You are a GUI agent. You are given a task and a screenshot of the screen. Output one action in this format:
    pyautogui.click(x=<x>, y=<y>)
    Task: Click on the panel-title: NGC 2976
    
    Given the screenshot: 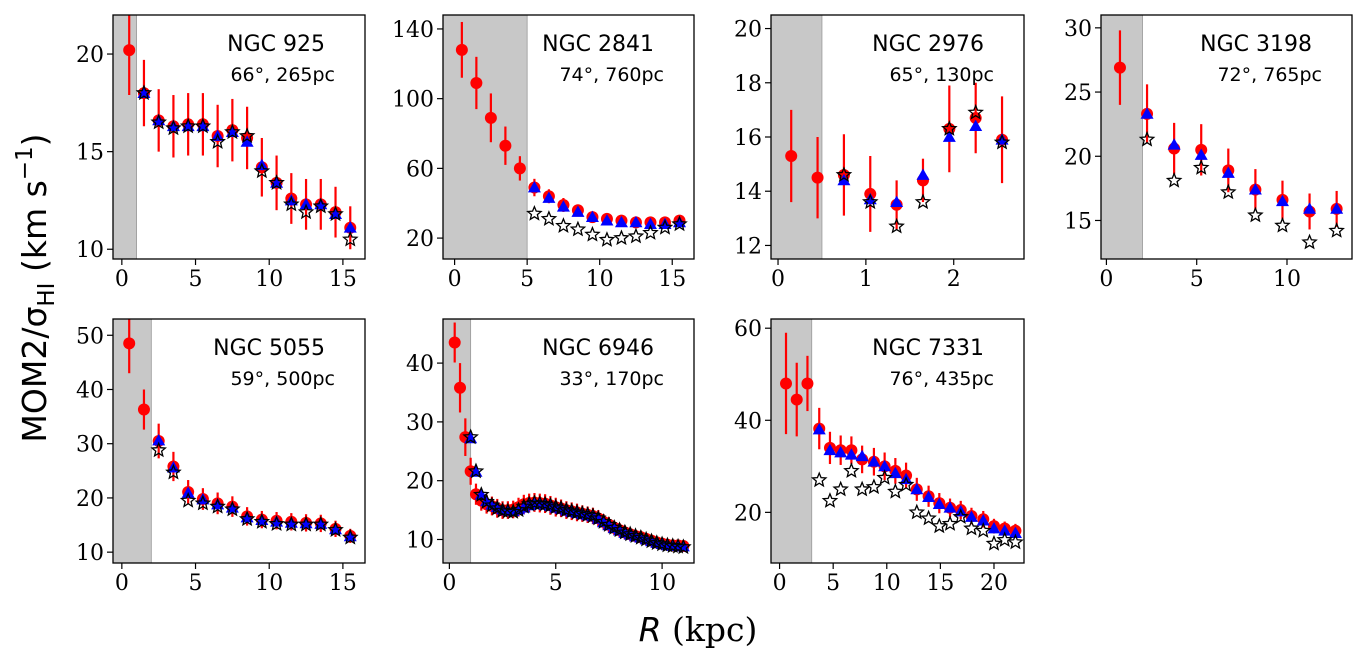 What is the action you would take?
    pyautogui.click(x=928, y=44)
    